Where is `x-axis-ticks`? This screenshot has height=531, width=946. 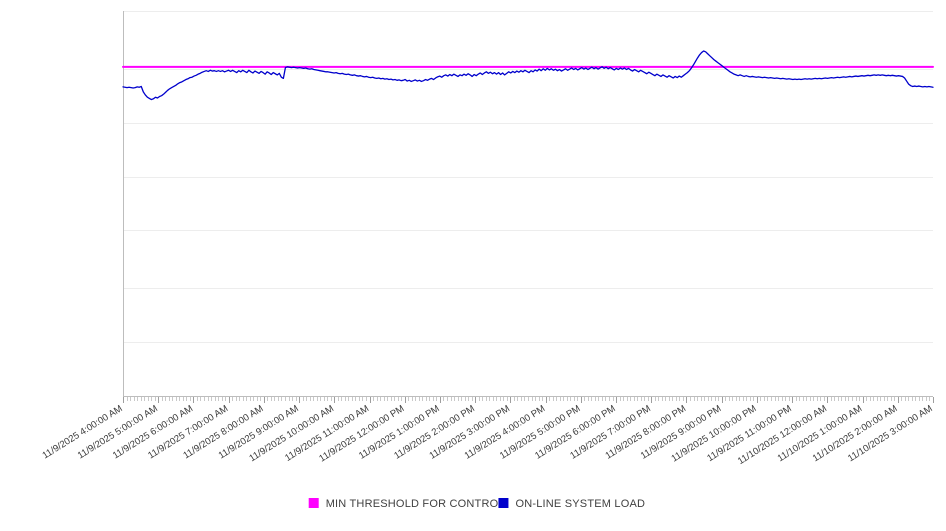 x-axis-ticks is located at coordinates (528, 400).